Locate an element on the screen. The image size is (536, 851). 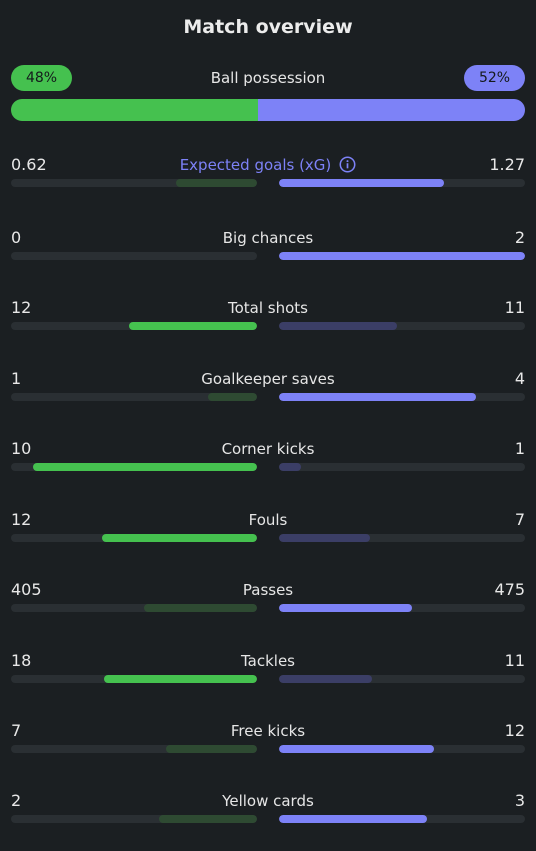
home-value: 0.62 is located at coordinates (29, 164).